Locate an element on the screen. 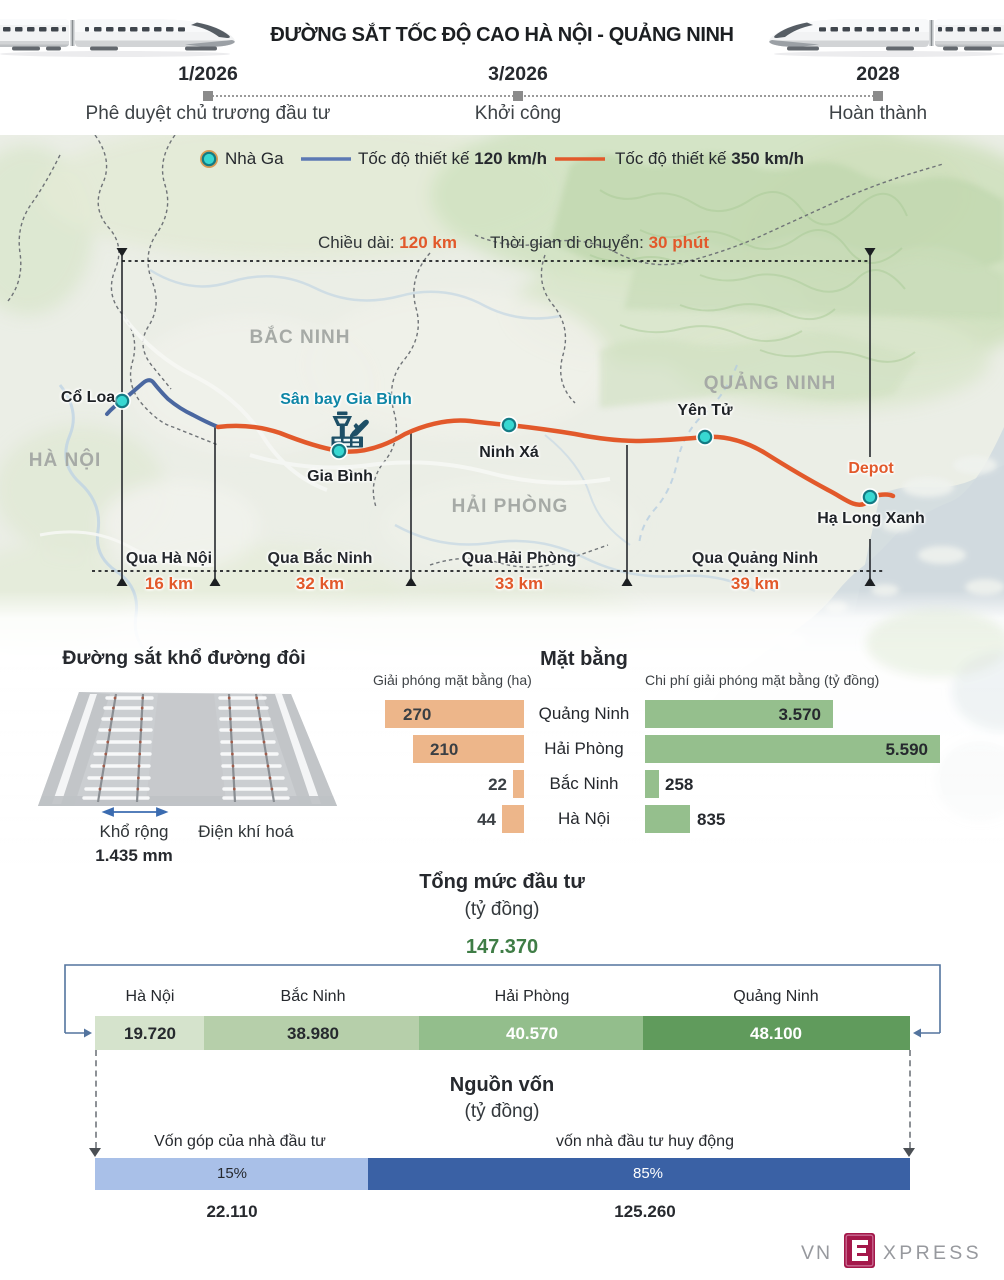  svg-text: VN is located at coordinates (816, 1253).